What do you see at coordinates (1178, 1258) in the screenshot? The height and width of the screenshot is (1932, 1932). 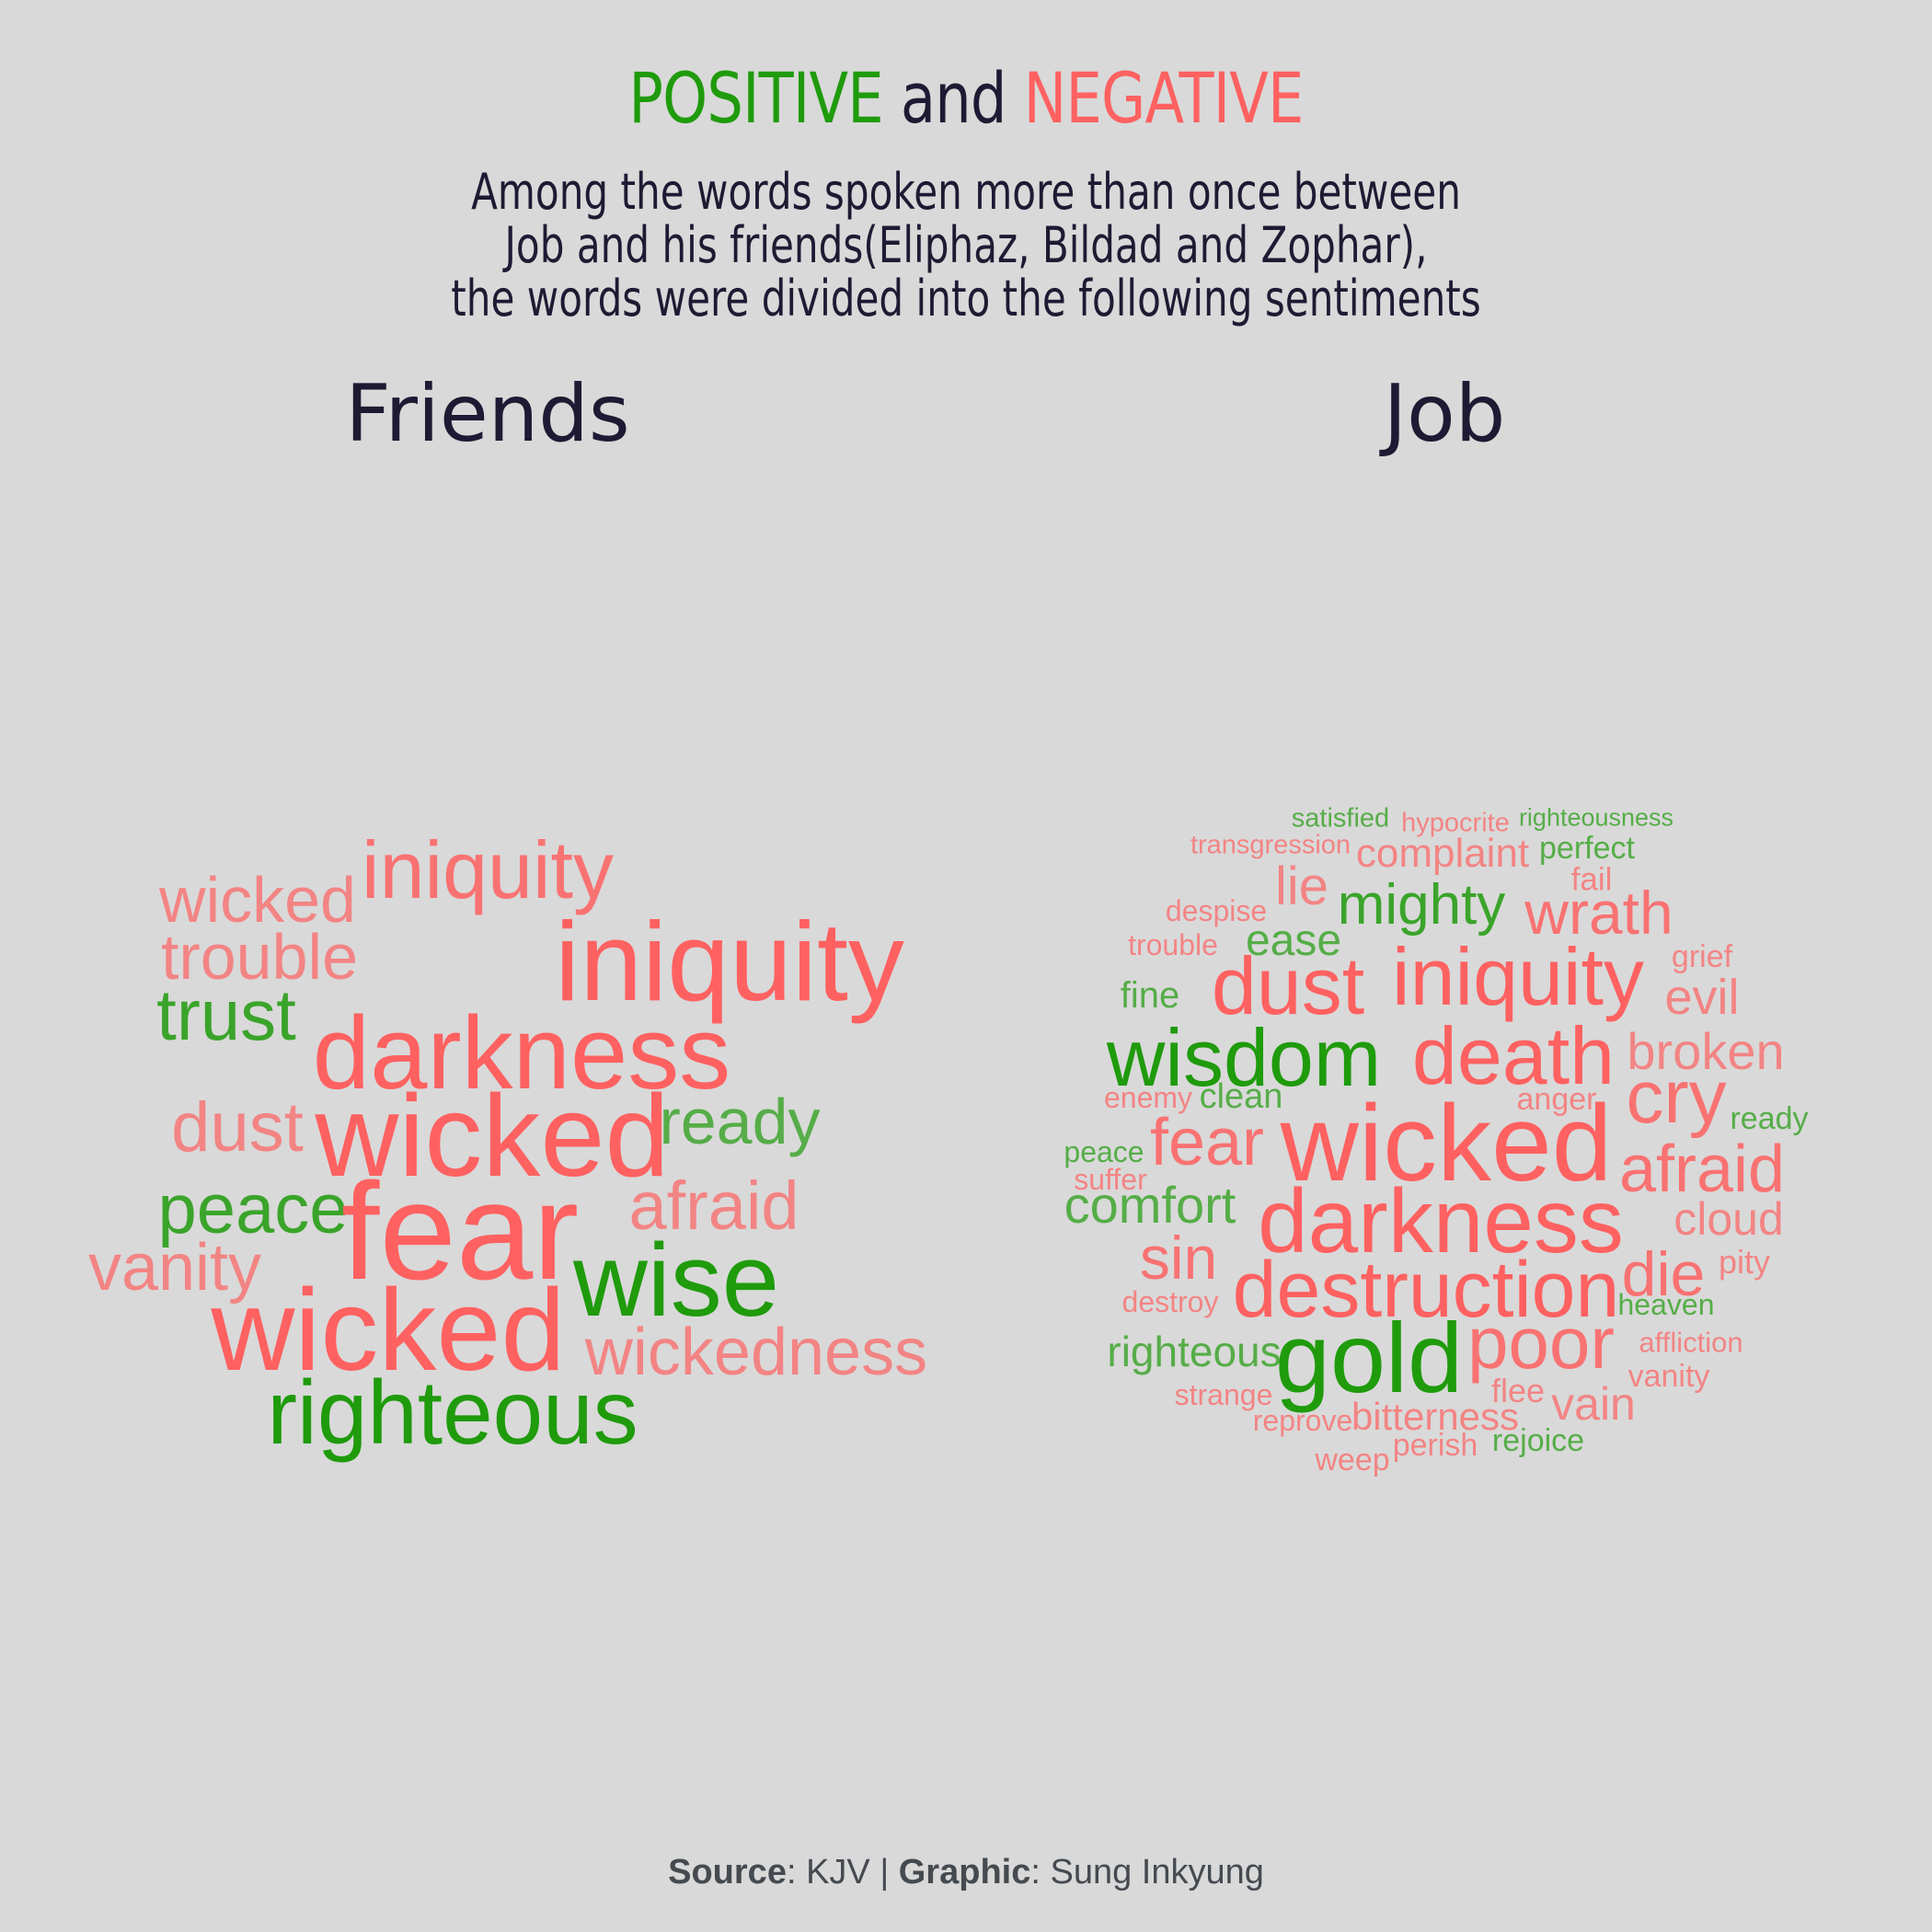 I see `job-word-sin: sin` at bounding box center [1178, 1258].